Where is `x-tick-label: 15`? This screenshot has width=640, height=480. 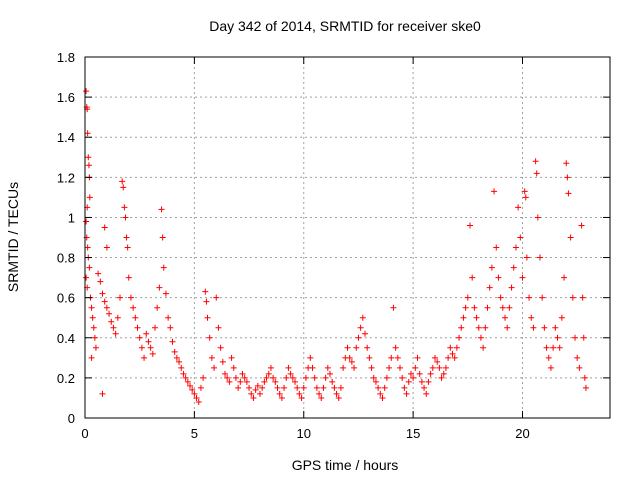 x-tick-label: 15 is located at coordinates (413, 433).